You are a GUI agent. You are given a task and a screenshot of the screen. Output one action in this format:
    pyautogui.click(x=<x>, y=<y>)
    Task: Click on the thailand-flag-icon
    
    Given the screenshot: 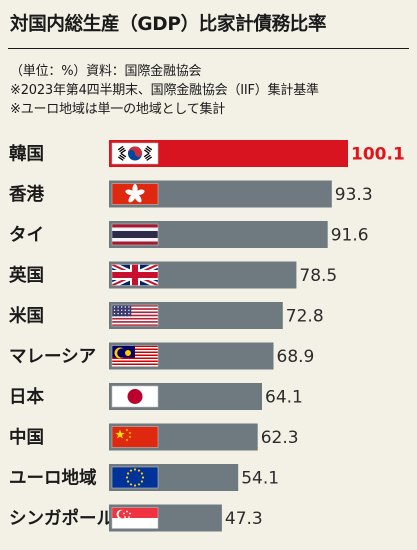 What is the action you would take?
    pyautogui.click(x=135, y=234)
    